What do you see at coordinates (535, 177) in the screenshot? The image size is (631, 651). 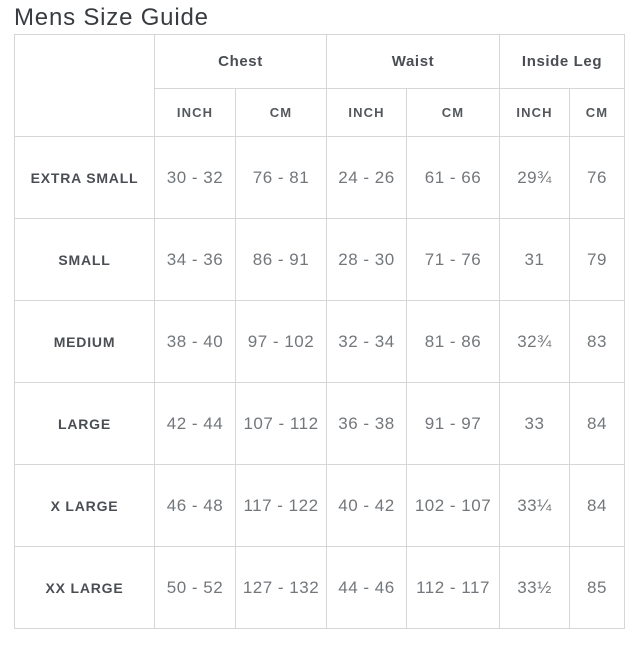 I see `value-leg-inch: 29¾` at bounding box center [535, 177].